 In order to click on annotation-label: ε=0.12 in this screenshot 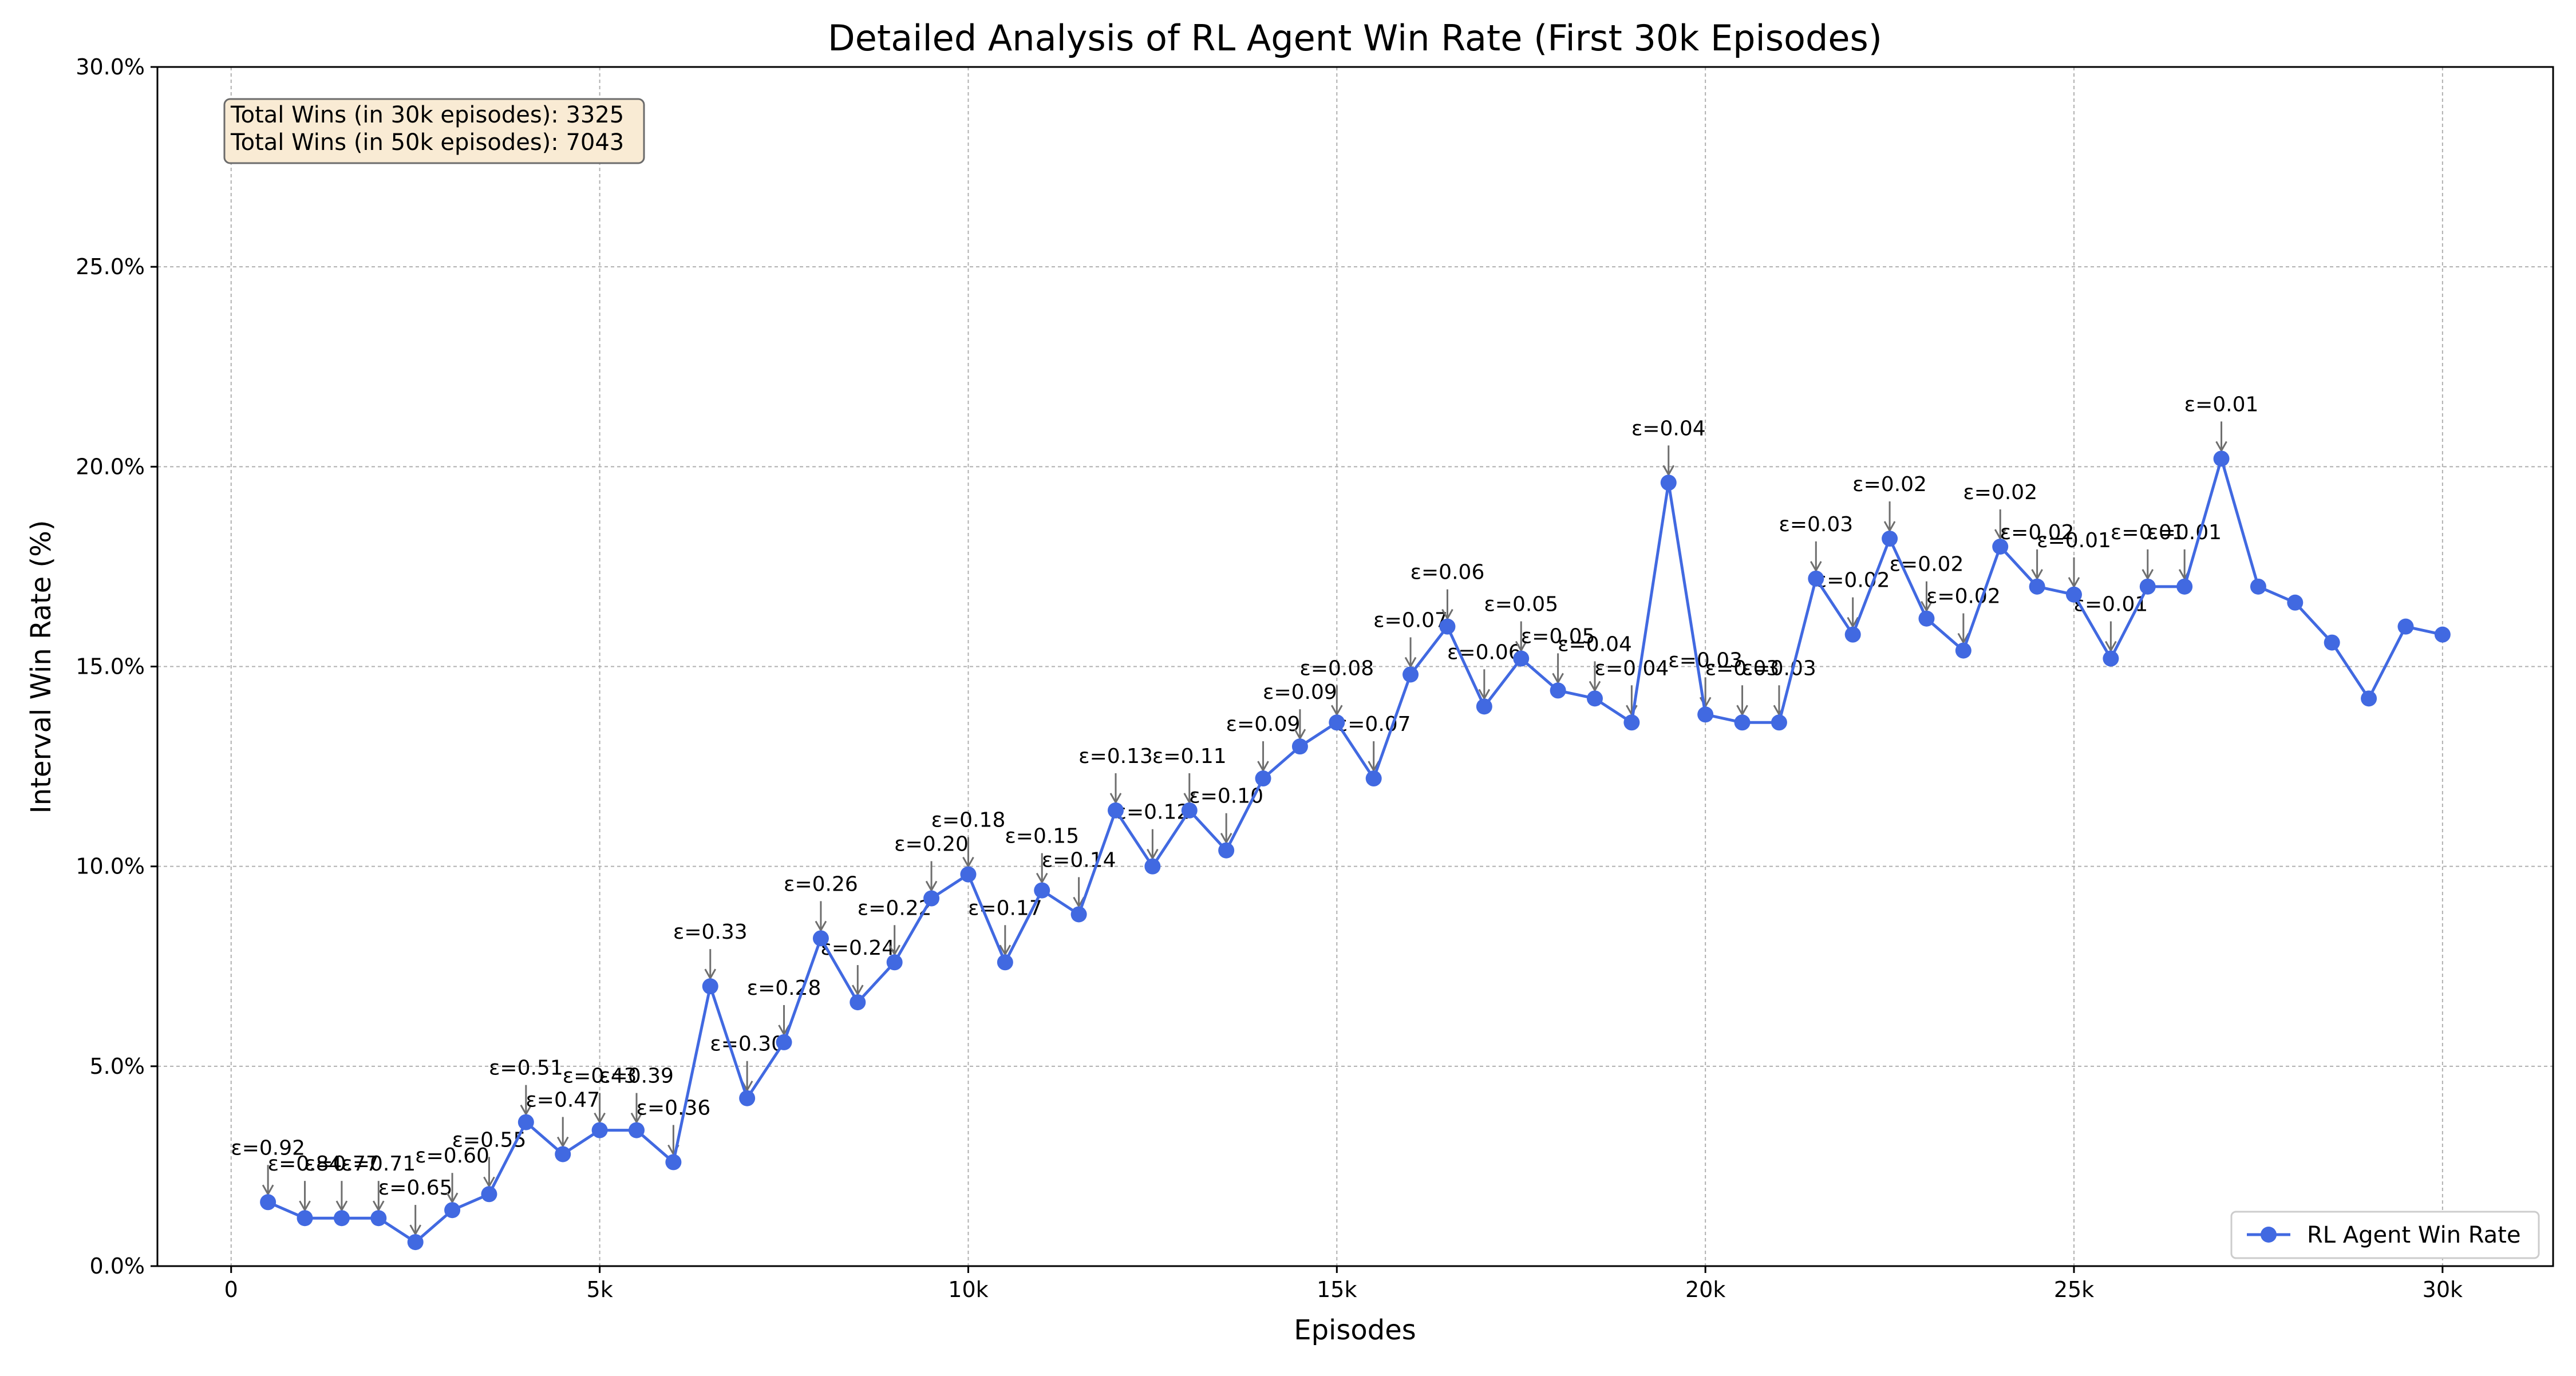, I will do `click(1152, 812)`.